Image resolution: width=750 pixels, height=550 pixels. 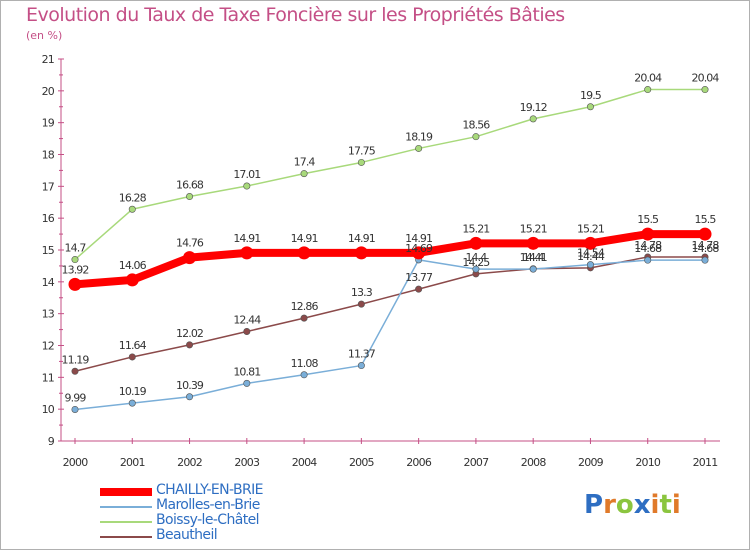 I want to click on x-tick-label: 2001, so click(x=132, y=462).